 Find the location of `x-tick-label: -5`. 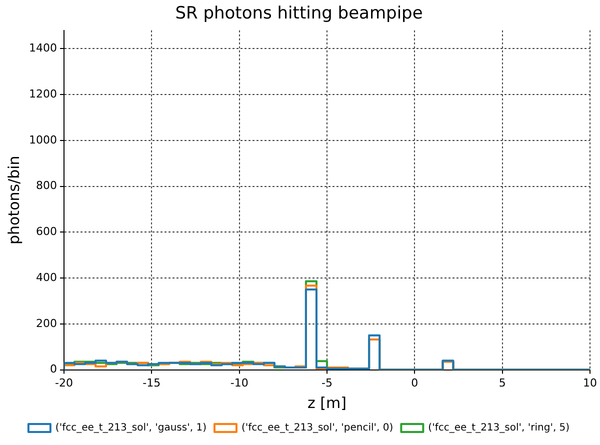

x-tick-label: -5 is located at coordinates (327, 383).